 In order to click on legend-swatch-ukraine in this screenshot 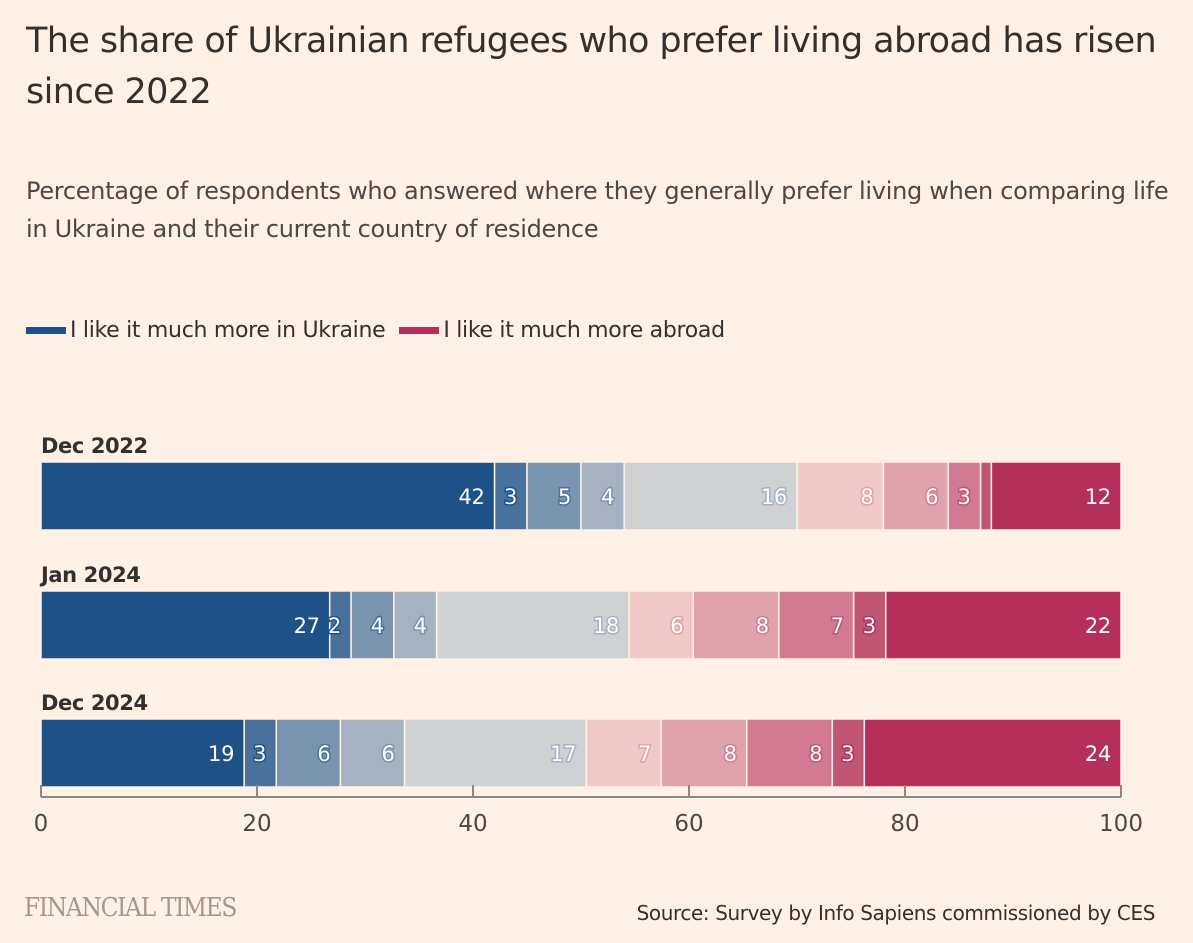, I will do `click(46, 330)`.